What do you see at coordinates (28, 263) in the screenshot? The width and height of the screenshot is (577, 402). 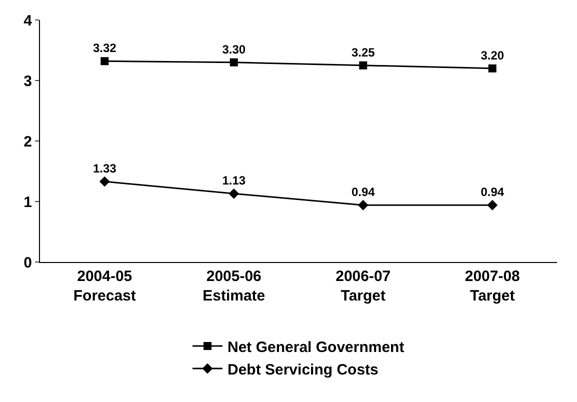 I see `y-tick-label: 0` at bounding box center [28, 263].